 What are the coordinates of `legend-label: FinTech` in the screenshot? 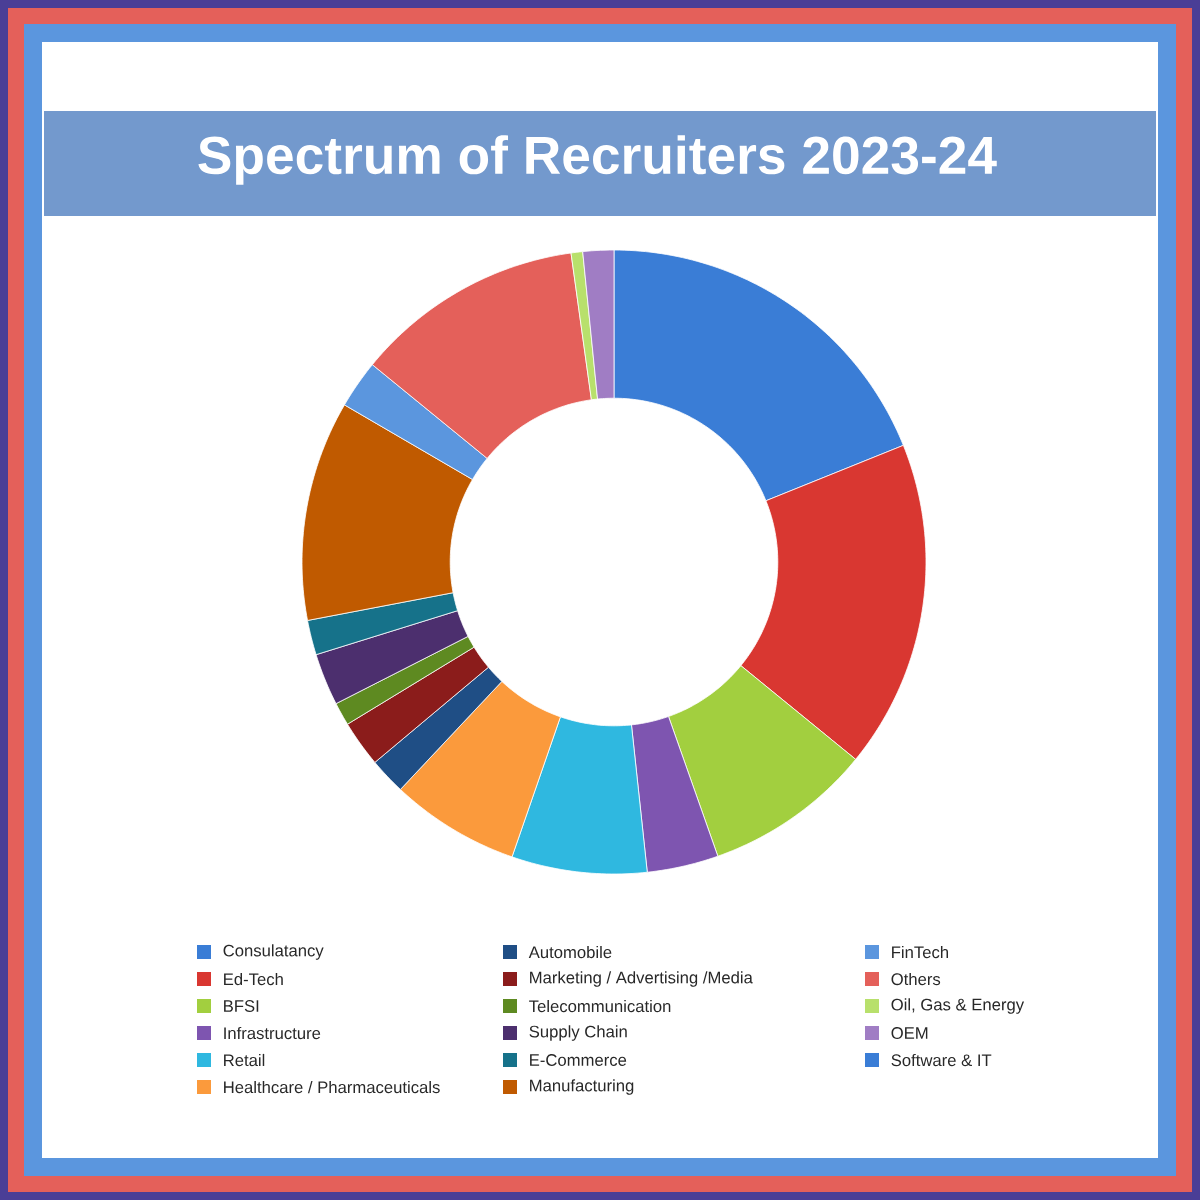 It's located at (920, 952).